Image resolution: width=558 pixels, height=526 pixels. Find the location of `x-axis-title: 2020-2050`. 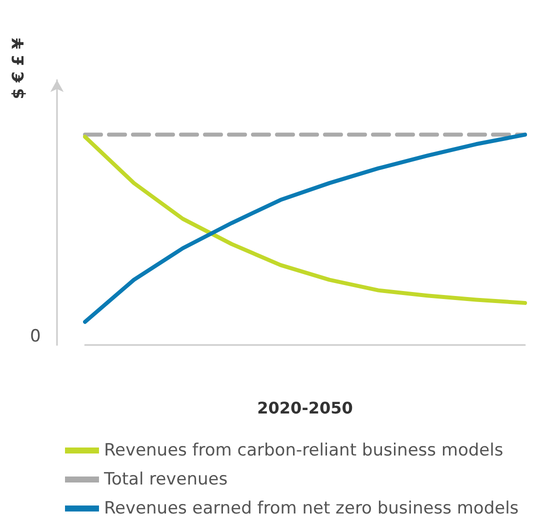

x-axis-title: 2020-2050 is located at coordinates (305, 408).